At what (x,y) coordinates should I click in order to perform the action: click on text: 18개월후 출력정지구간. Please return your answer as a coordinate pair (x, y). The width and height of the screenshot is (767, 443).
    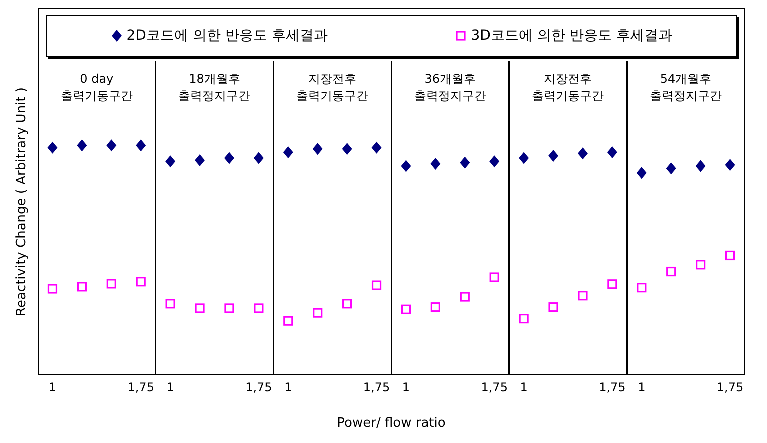
    Looking at the image, I should click on (215, 88).